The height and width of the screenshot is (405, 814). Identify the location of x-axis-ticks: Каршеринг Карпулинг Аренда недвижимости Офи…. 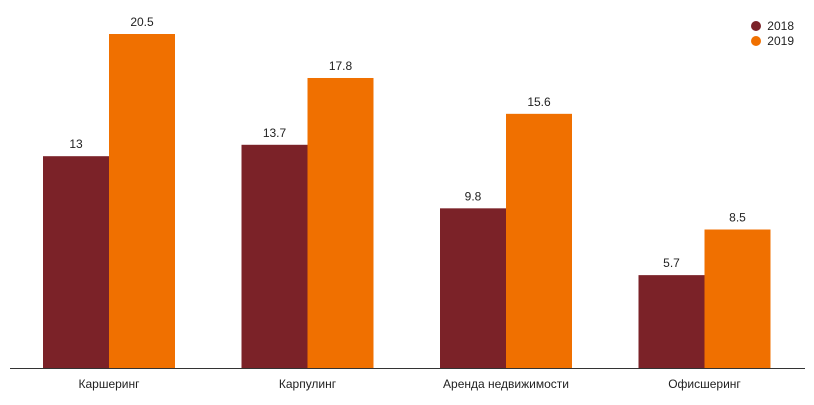
(409, 384).